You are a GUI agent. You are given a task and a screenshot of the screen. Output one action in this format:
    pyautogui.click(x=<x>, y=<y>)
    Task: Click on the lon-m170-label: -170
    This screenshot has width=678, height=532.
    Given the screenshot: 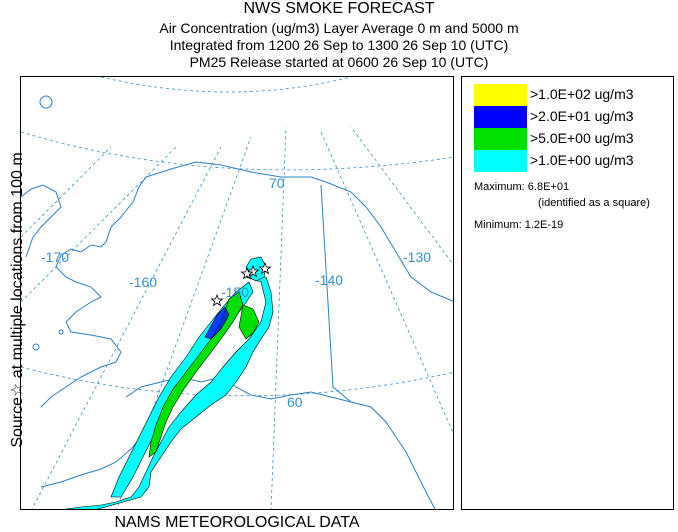 What is the action you would take?
    pyautogui.click(x=55, y=257)
    